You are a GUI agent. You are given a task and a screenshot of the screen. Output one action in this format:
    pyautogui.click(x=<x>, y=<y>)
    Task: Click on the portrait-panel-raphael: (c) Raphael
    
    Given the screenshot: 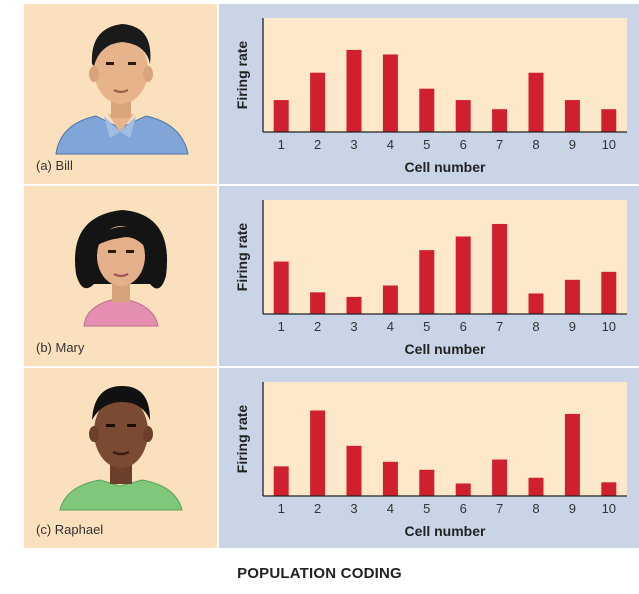 What is the action you would take?
    pyautogui.click(x=120, y=458)
    